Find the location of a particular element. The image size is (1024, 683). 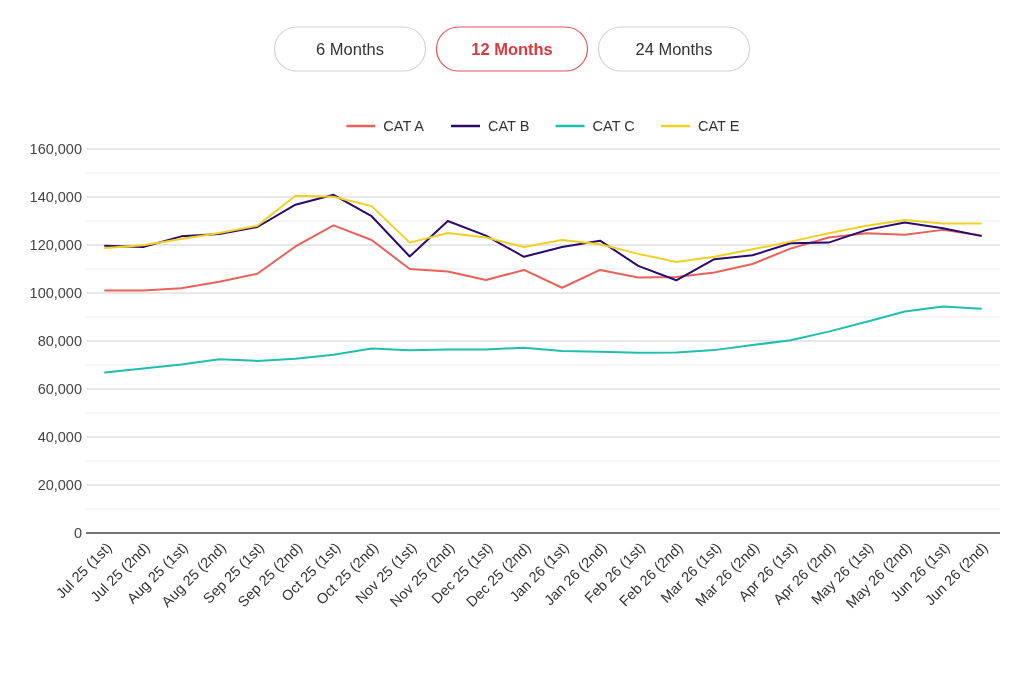

y-tick-label: 120,000 is located at coordinates (55, 245).